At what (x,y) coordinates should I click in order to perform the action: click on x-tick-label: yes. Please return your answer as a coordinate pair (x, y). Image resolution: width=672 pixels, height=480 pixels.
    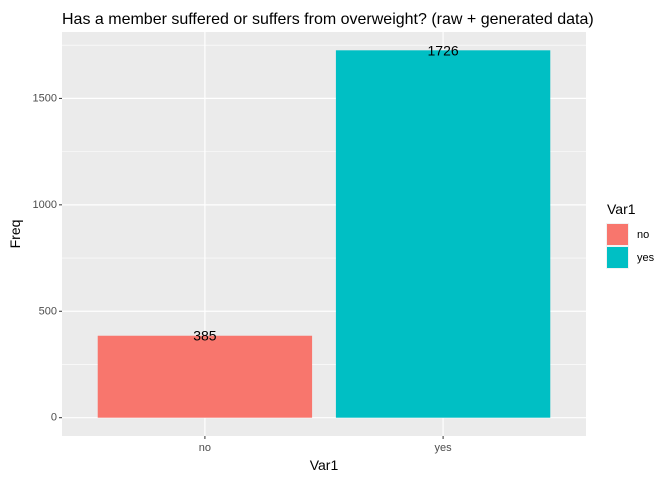
    Looking at the image, I should click on (444, 448).